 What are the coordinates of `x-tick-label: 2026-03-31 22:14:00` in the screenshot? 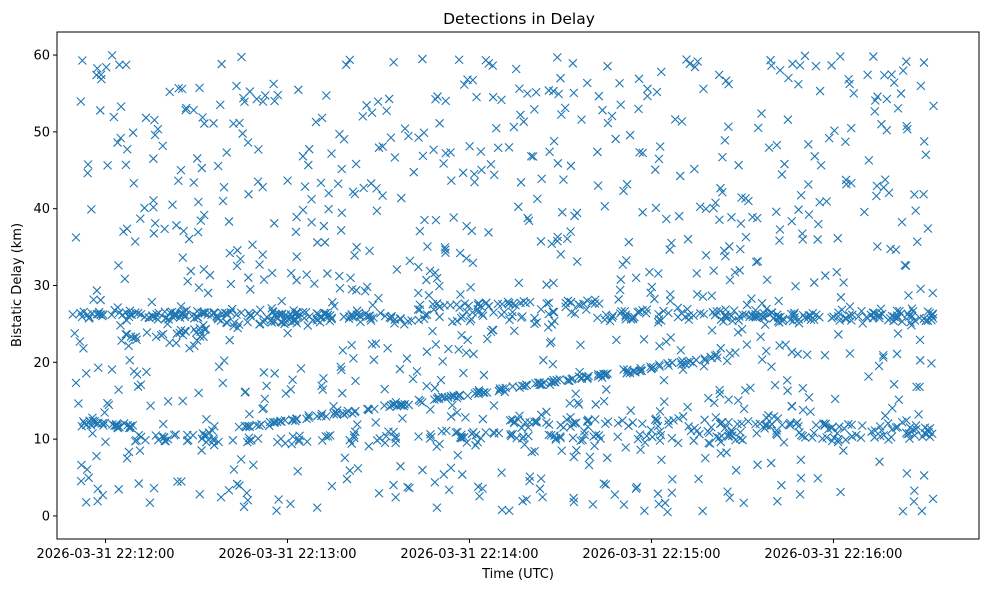 It's located at (469, 554).